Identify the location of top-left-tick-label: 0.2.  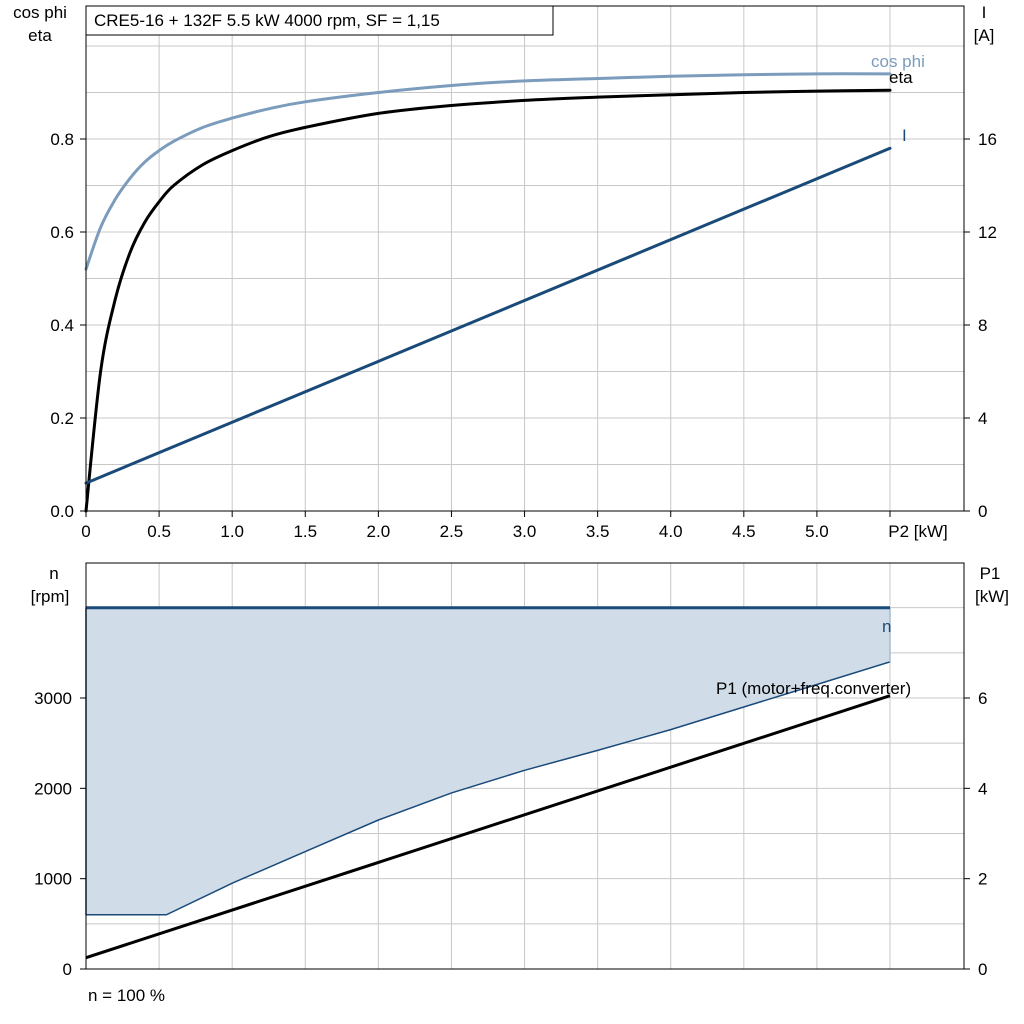
(62, 418).